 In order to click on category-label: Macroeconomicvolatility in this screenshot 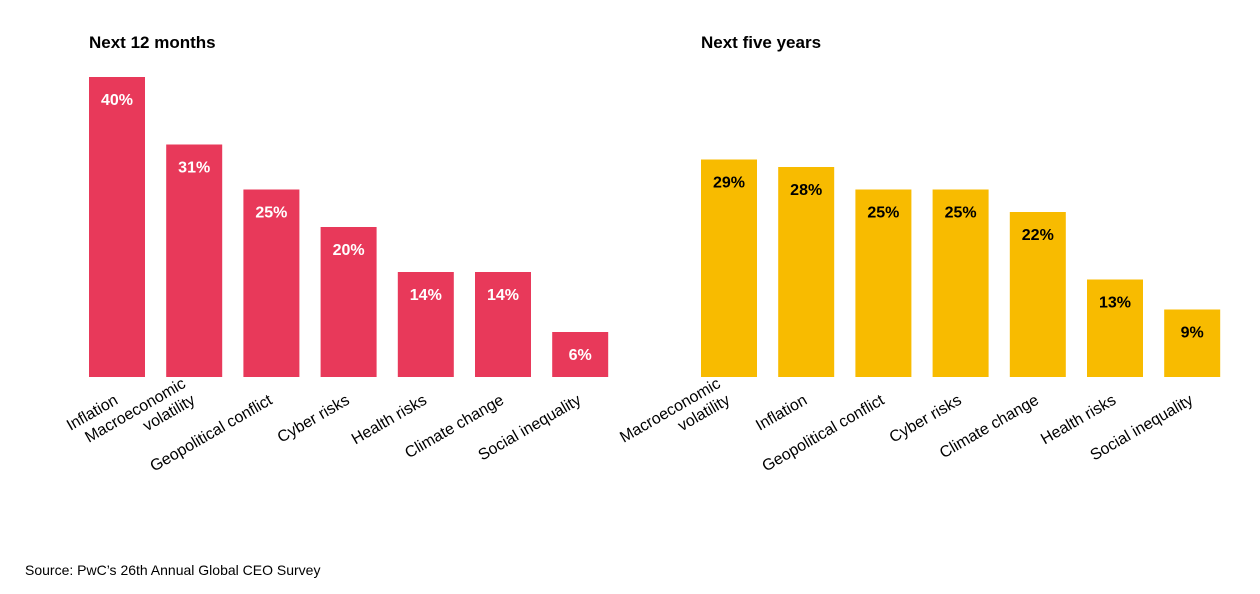, I will do `click(675, 419)`.